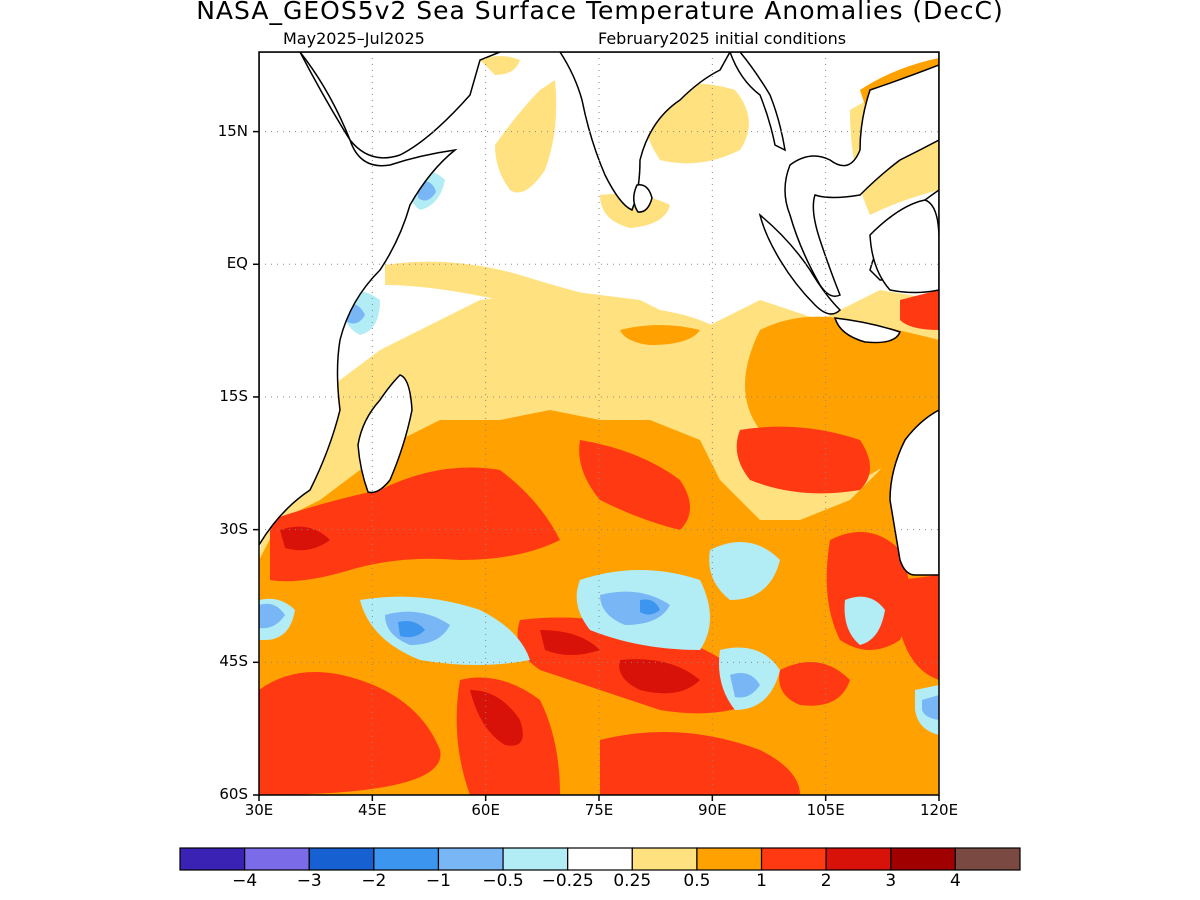 This screenshot has width=1200, height=900. What do you see at coordinates (245, 881) in the screenshot?
I see `colorbar-label: −4` at bounding box center [245, 881].